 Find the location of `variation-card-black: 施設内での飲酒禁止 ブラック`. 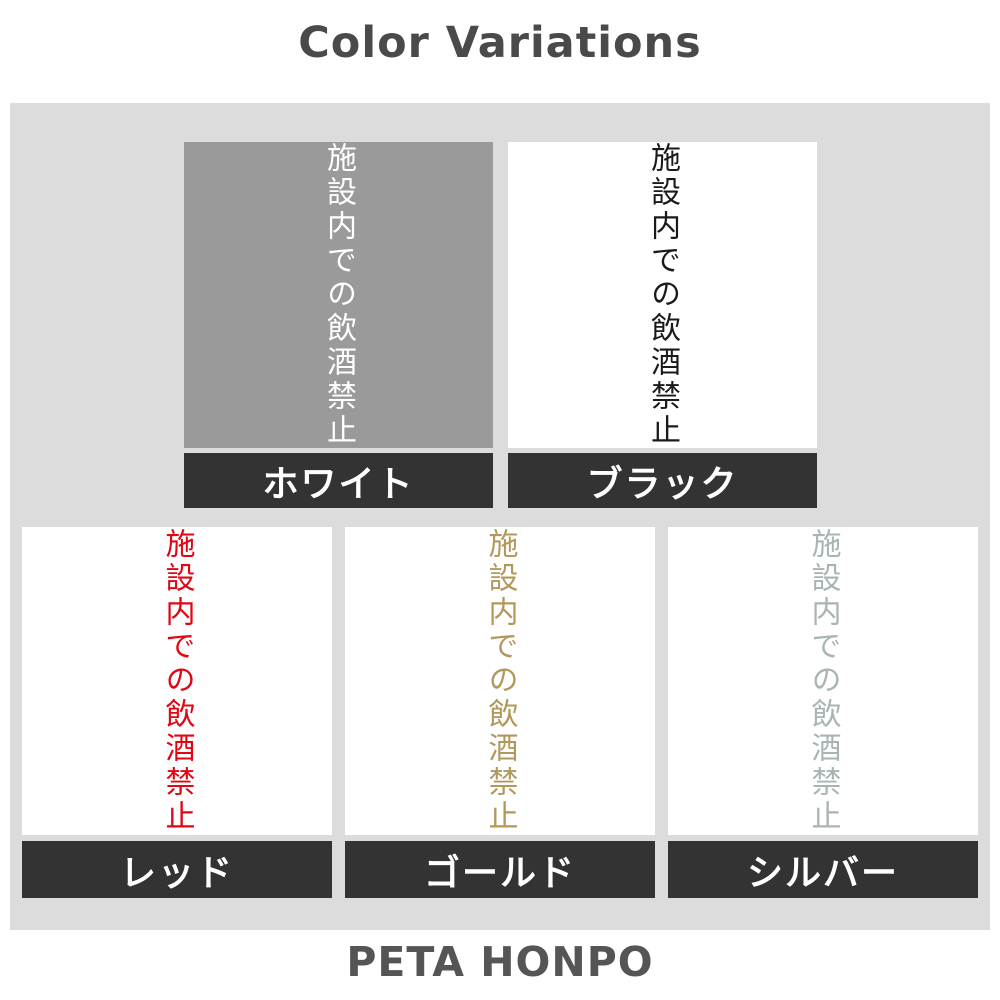

variation-card-black: 施設内での飲酒禁止 ブラック is located at coordinates (662, 325).